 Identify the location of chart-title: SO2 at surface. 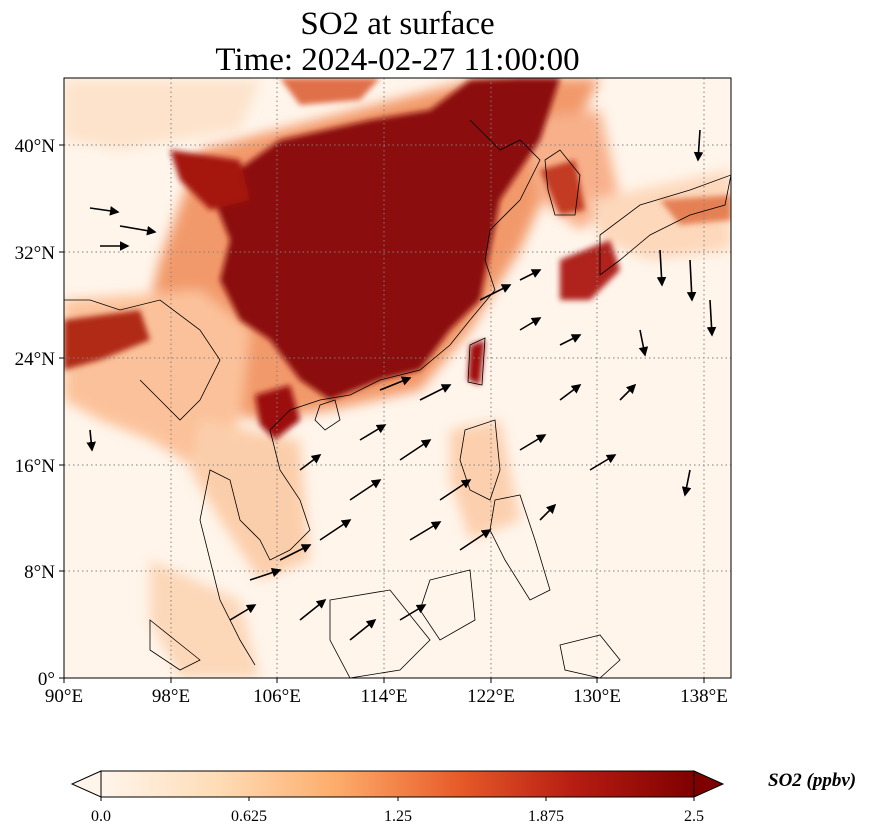
(397, 24).